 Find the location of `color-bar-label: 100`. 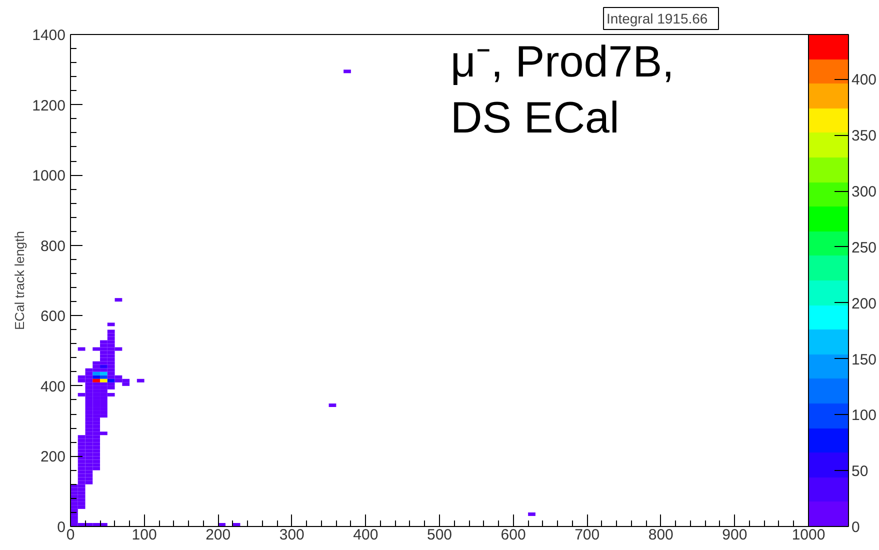

color-bar-label: 100 is located at coordinates (864, 415).